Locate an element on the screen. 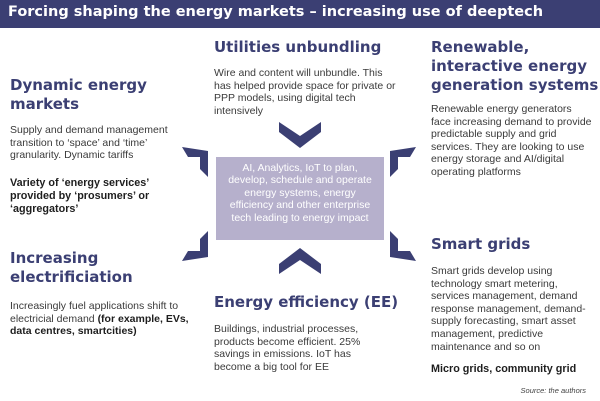 The image size is (600, 401). renewable-heading-line-3: generation systems is located at coordinates (515, 85).